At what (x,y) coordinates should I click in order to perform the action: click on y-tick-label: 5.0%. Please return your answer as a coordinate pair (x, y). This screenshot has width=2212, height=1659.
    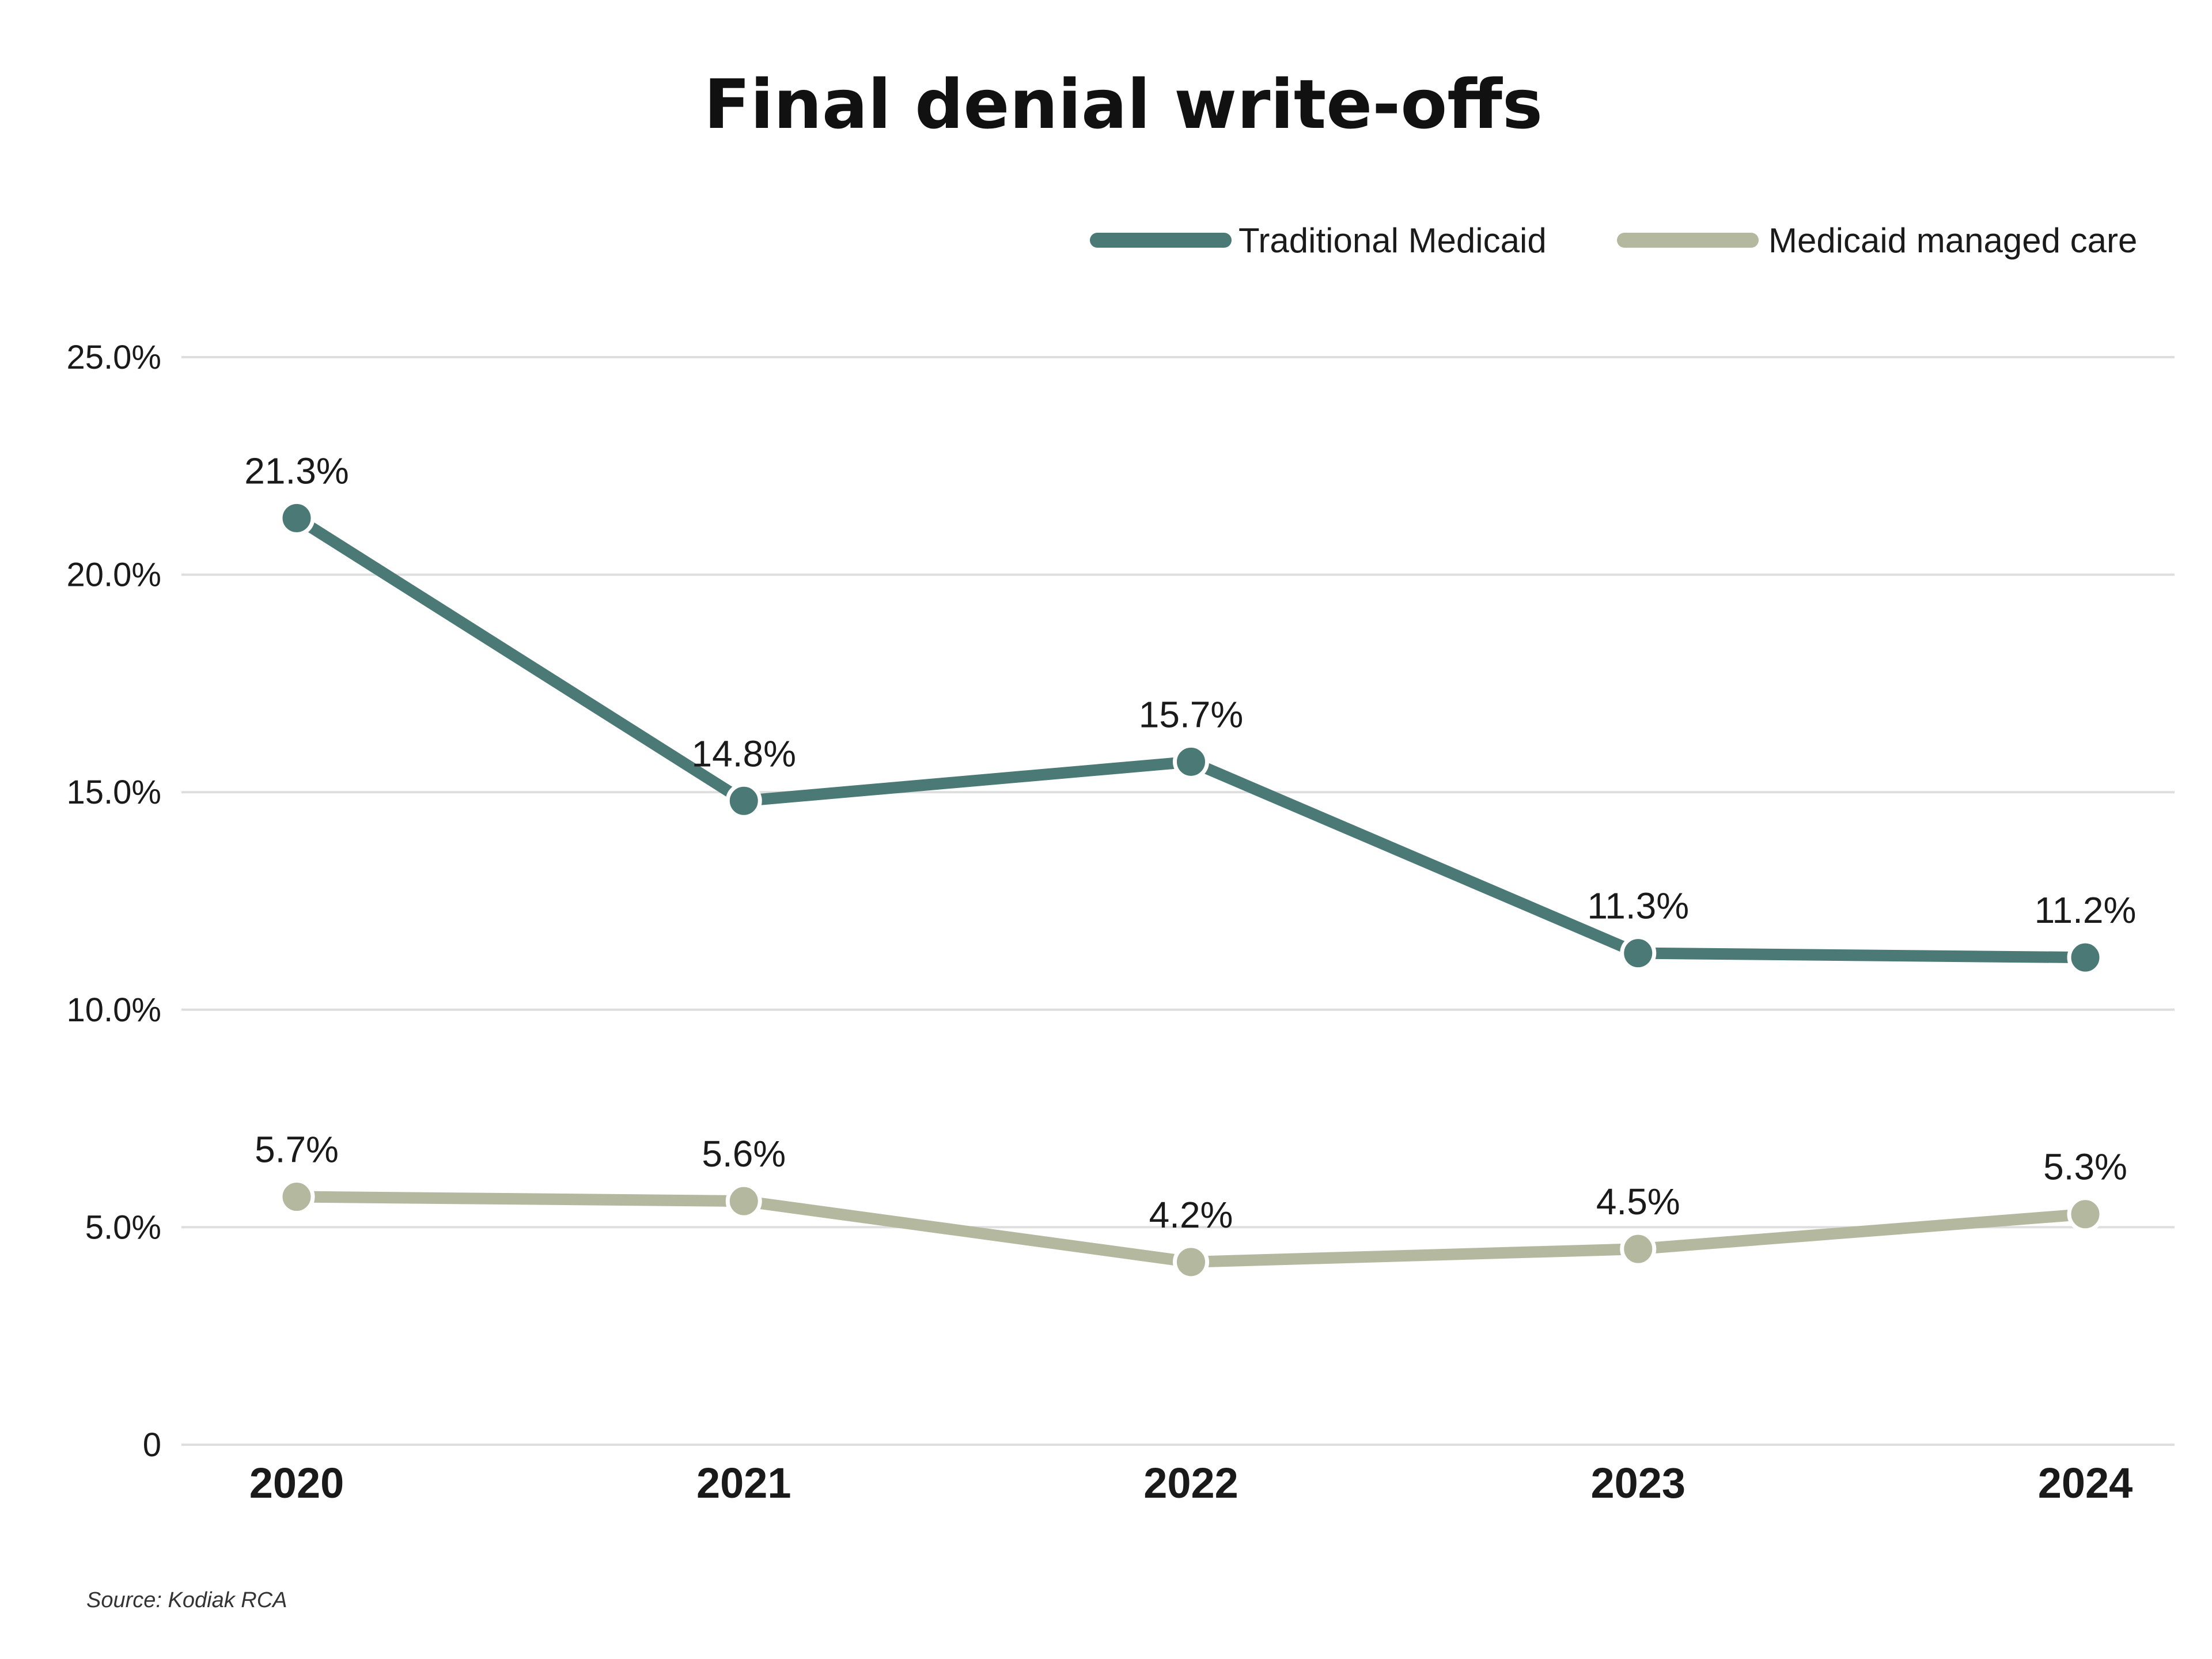
    Looking at the image, I should click on (123, 1227).